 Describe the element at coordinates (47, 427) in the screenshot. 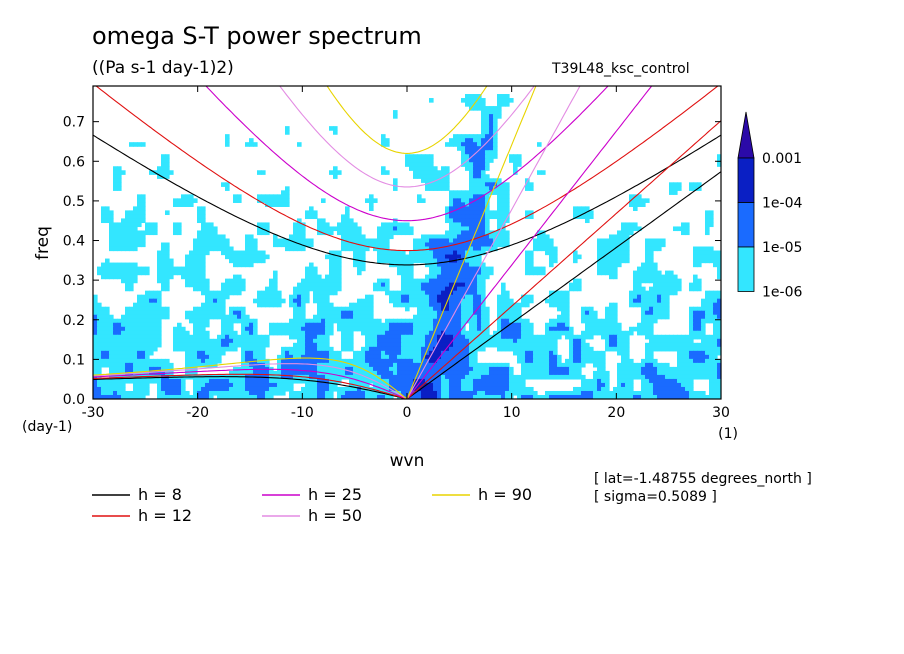

I see `y-unit-label: (day-1)` at that location.